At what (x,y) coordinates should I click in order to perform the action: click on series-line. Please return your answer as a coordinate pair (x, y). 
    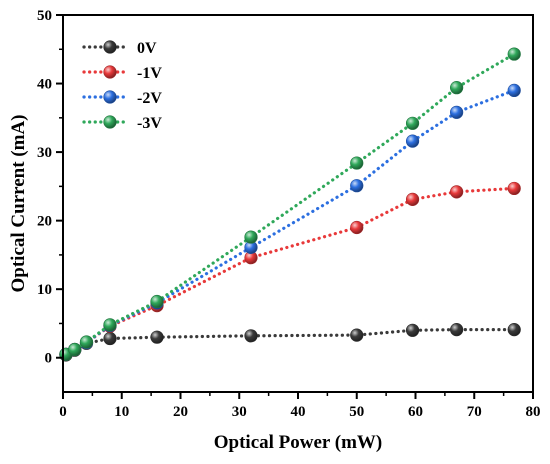
    Looking at the image, I should click on (290, 342).